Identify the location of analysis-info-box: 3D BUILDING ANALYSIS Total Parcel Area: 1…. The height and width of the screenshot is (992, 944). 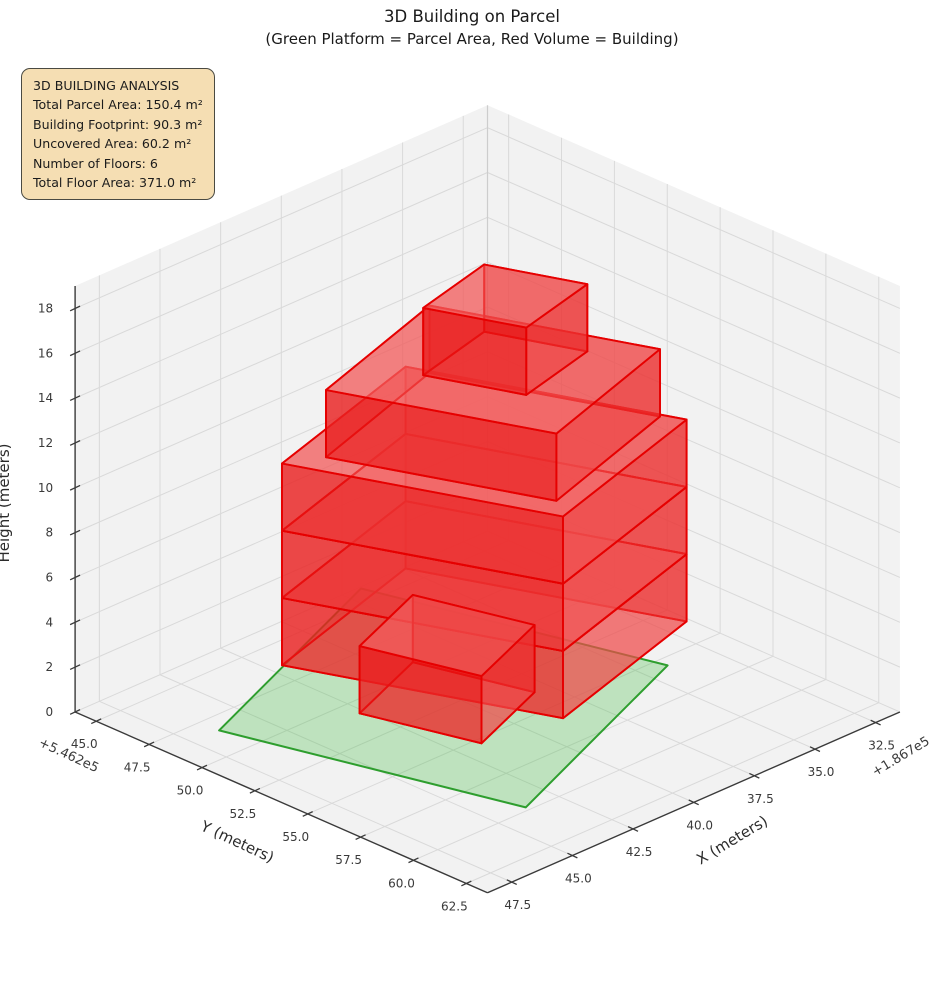
(118, 134).